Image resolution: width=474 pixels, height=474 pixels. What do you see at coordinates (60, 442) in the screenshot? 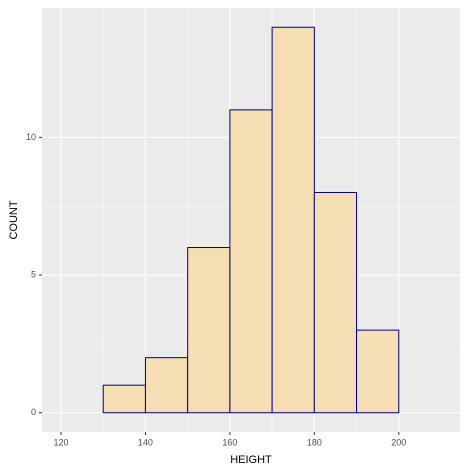
I see `x-tick-label: 120` at bounding box center [60, 442].